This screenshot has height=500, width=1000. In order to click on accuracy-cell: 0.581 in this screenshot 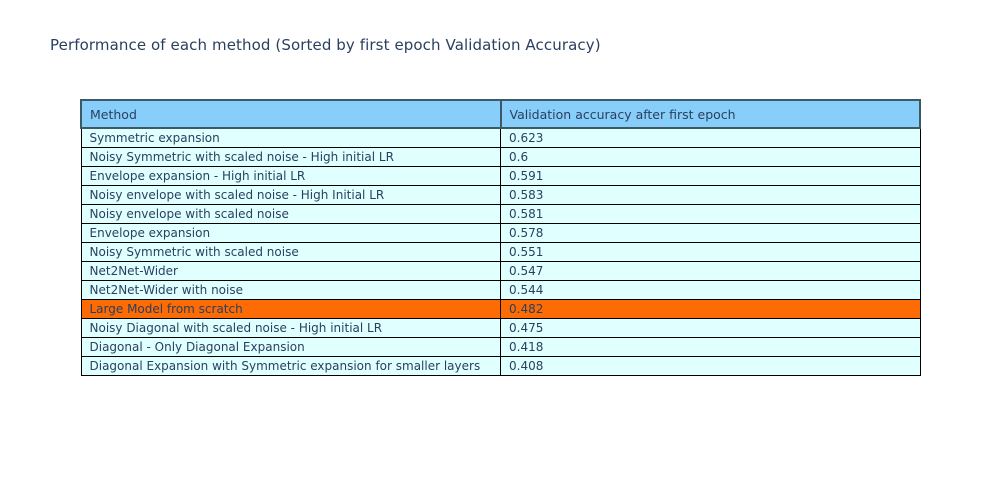, I will do `click(710, 213)`.